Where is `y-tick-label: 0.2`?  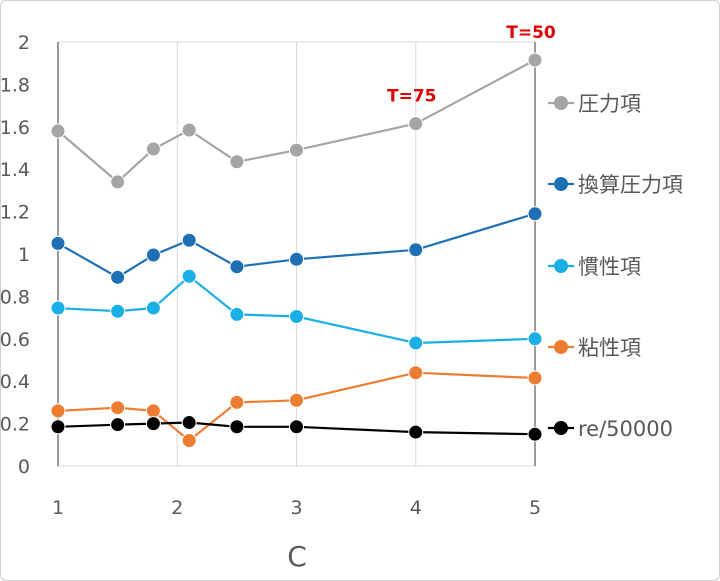 y-tick-label: 0.2 is located at coordinates (15, 425).